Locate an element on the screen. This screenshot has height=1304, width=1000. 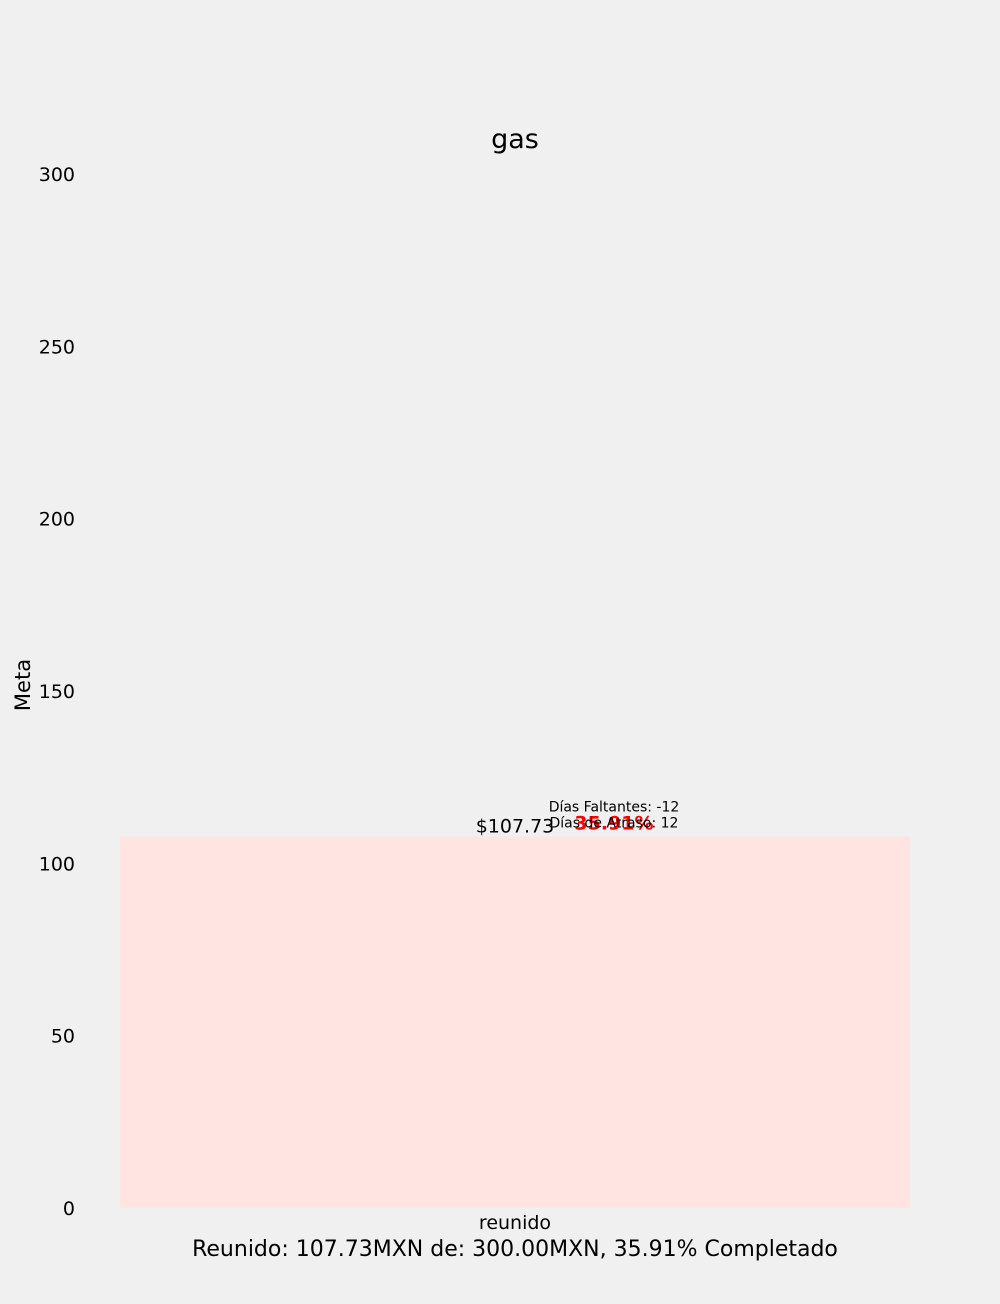
y-tick-label: 250 is located at coordinates (57, 347).